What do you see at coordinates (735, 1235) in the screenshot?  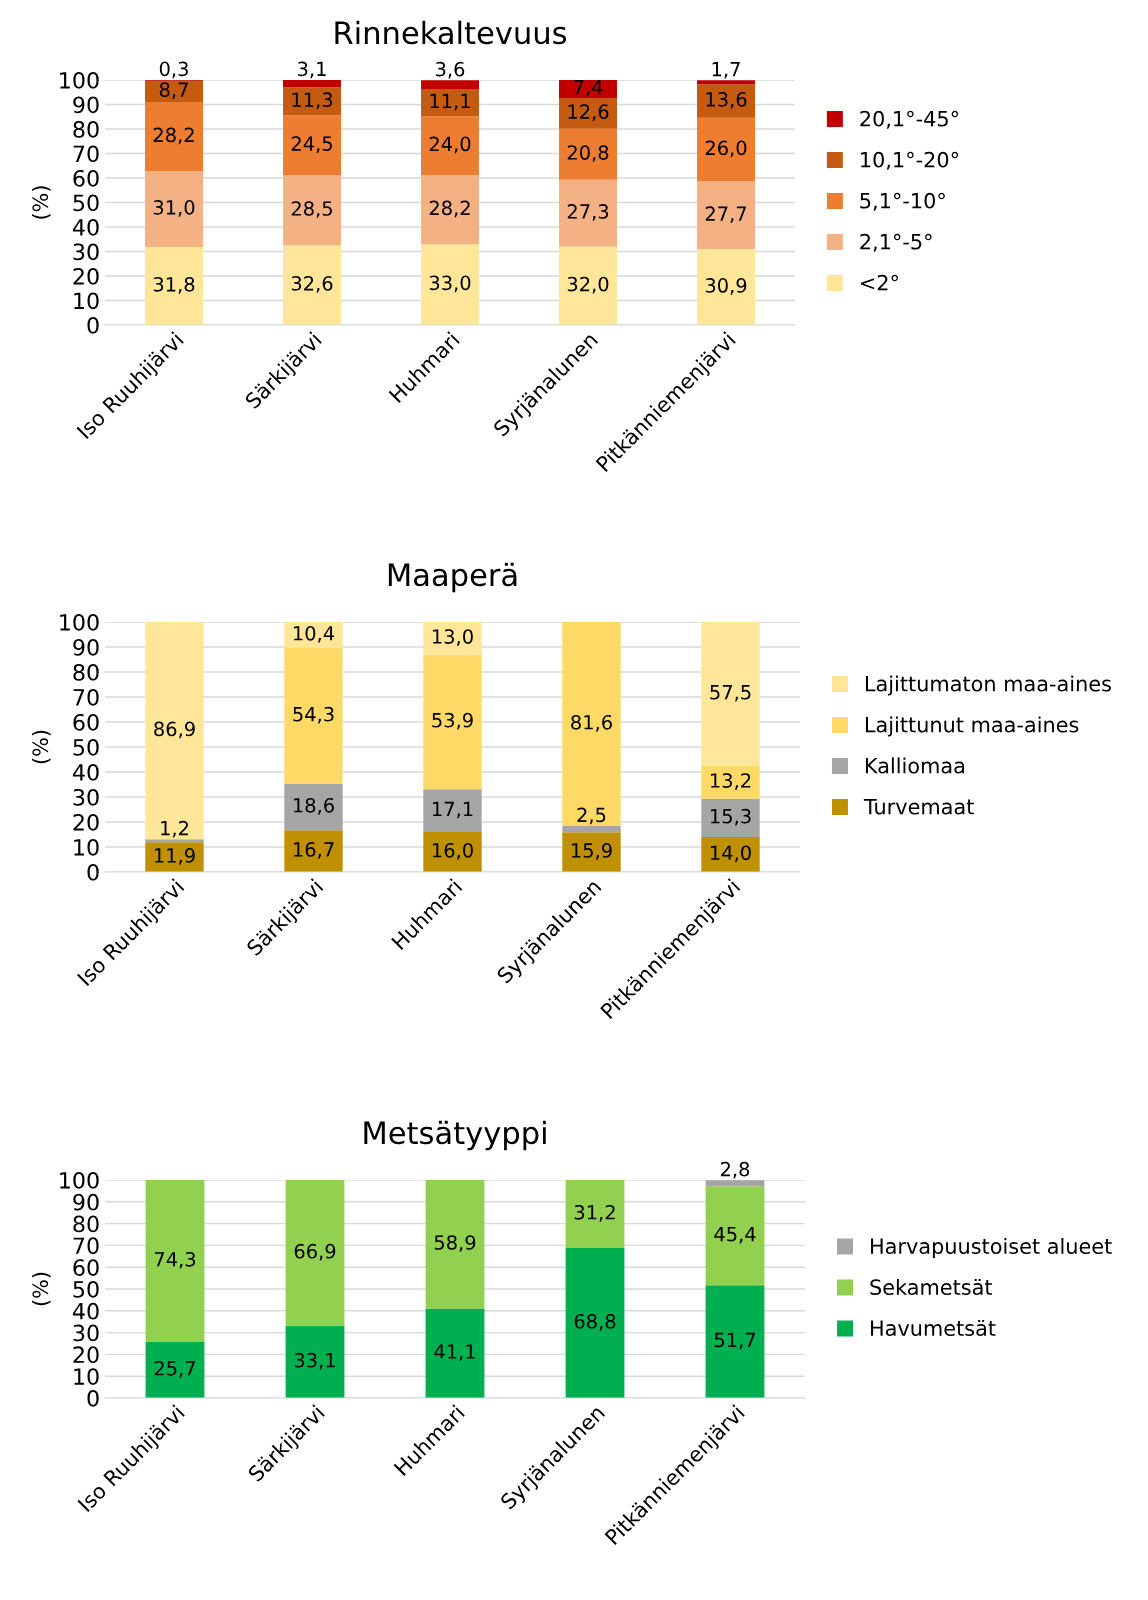 I see `data-label: 45,4` at bounding box center [735, 1235].